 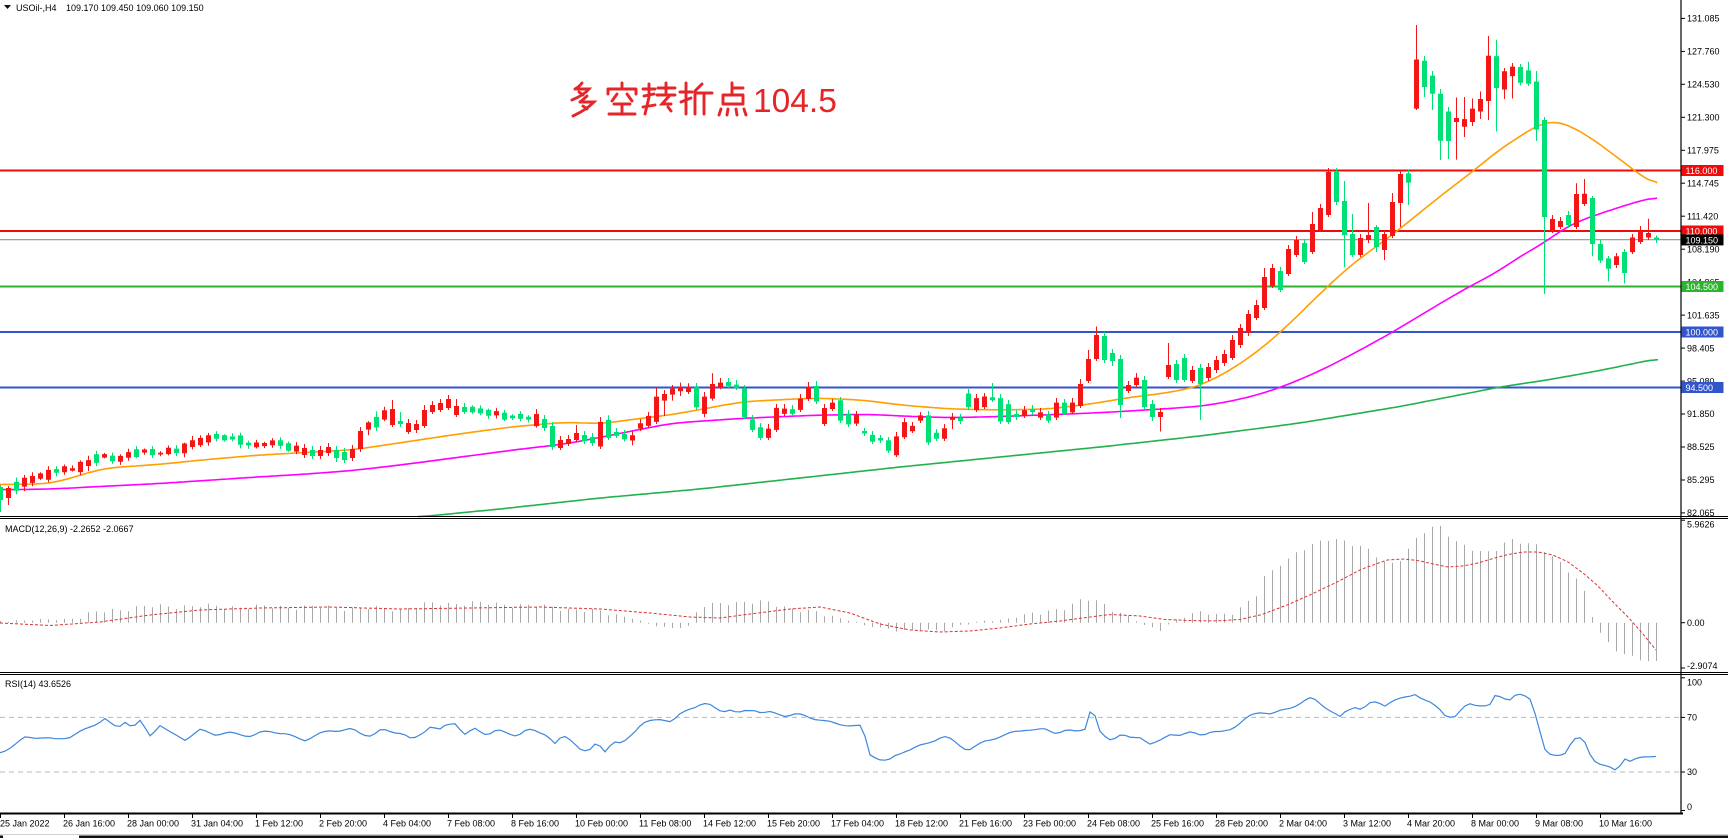 What do you see at coordinates (921, 824) in the screenshot?
I see `svg-text: 18 Feb 12:00` at bounding box center [921, 824].